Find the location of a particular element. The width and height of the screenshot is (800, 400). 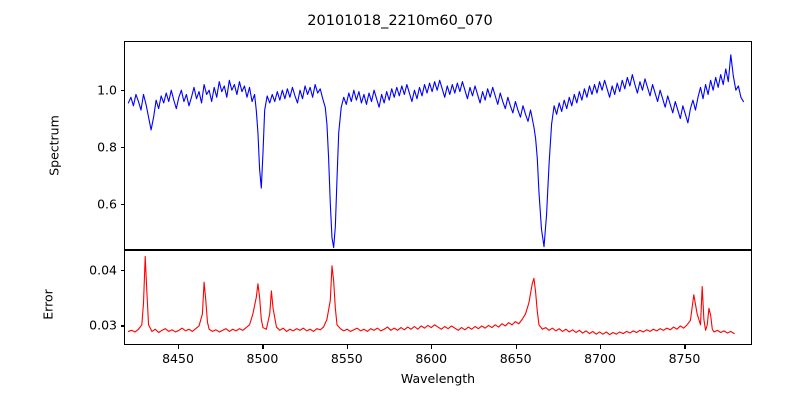

figure-title: 20101018_2210m60_070 is located at coordinates (400, 21).